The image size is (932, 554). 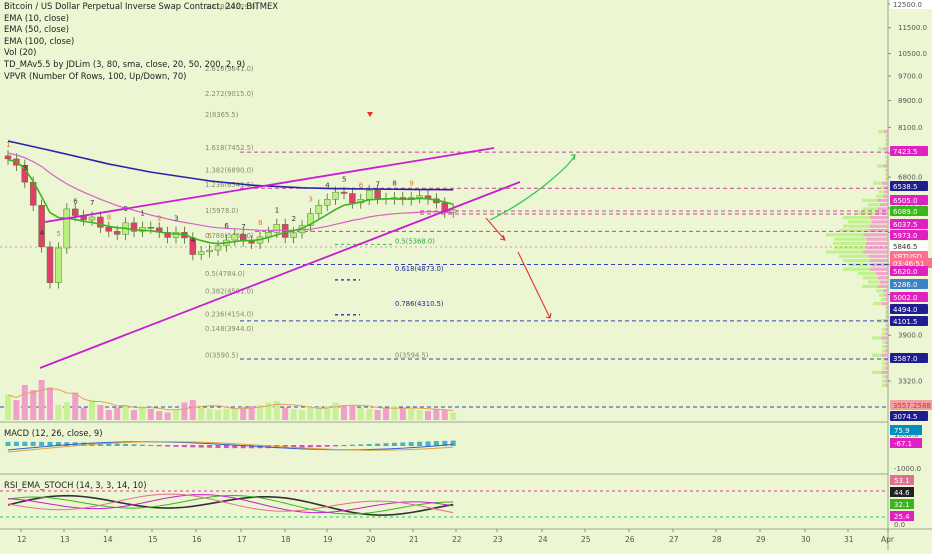 I want to click on price-tag-label: 5002.0, so click(x=905, y=298).